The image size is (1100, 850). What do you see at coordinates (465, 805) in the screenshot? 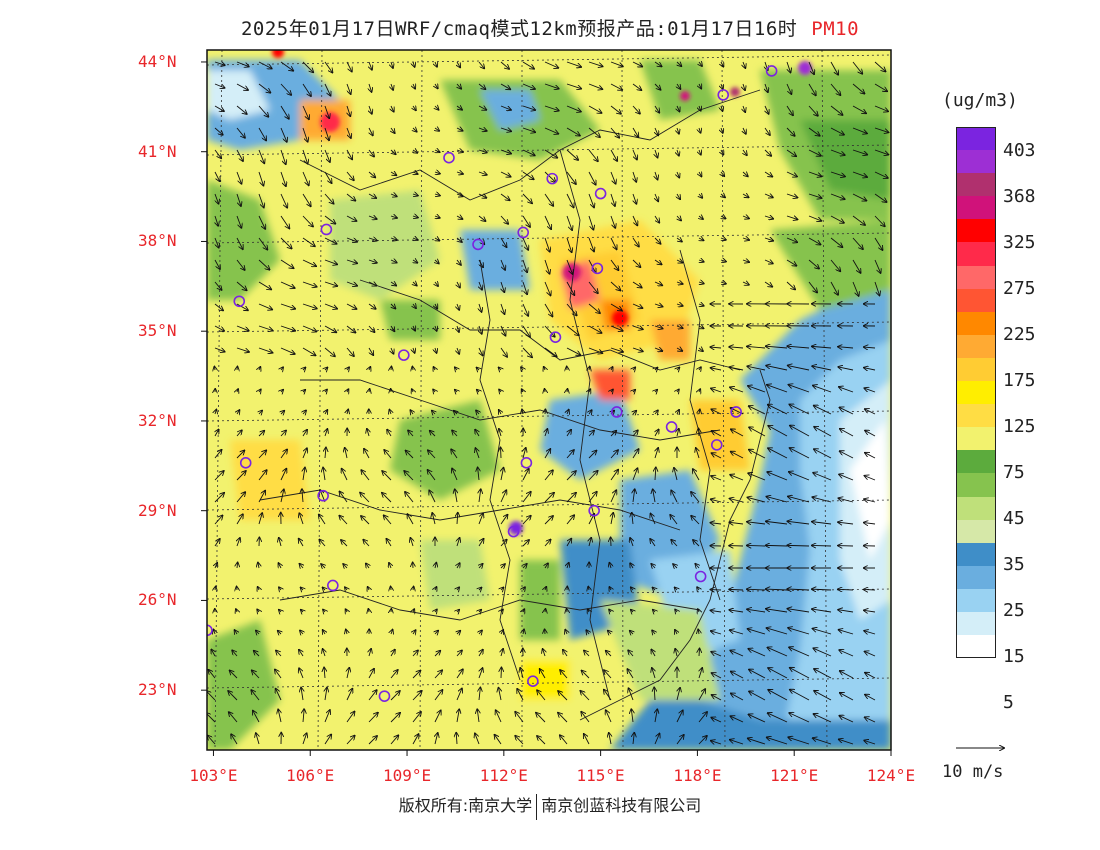
I see `copyright-left: 版权所有:南京大学` at bounding box center [465, 805].